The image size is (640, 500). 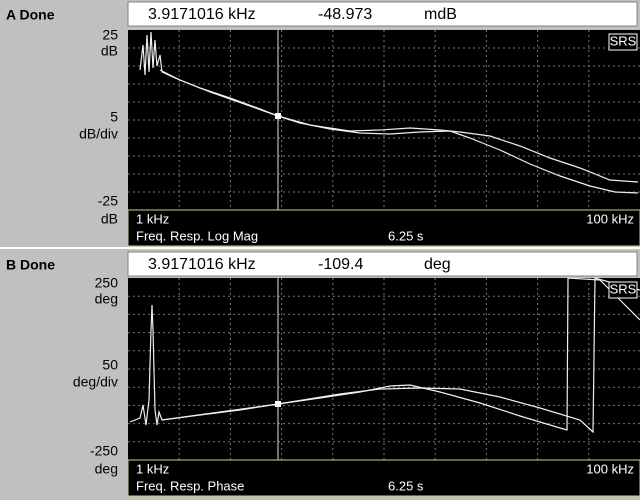 What do you see at coordinates (30, 265) in the screenshot?
I see `status: B Done` at bounding box center [30, 265].